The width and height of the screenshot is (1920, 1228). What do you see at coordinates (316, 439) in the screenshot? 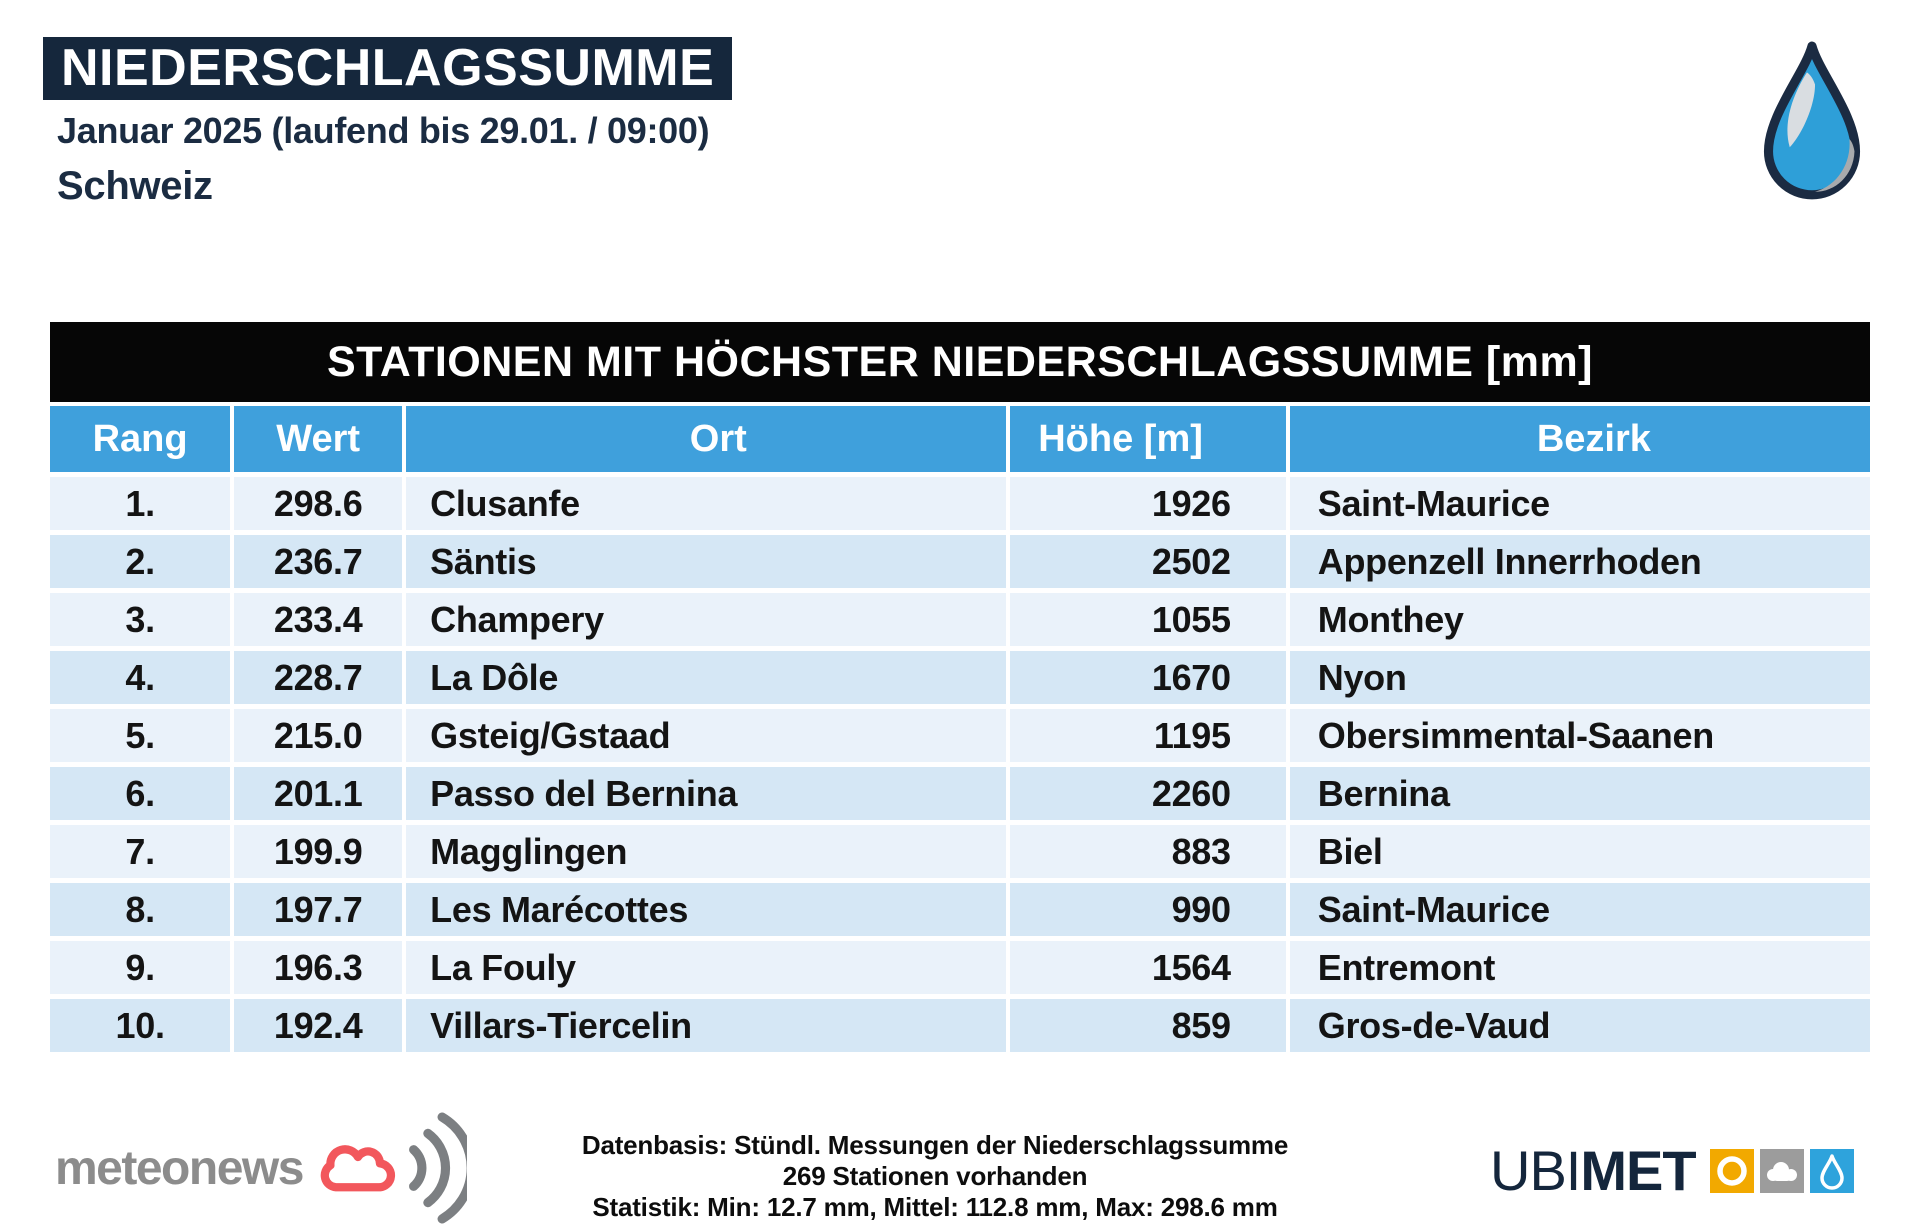
I see `column-header-wert: Wert` at bounding box center [316, 439].